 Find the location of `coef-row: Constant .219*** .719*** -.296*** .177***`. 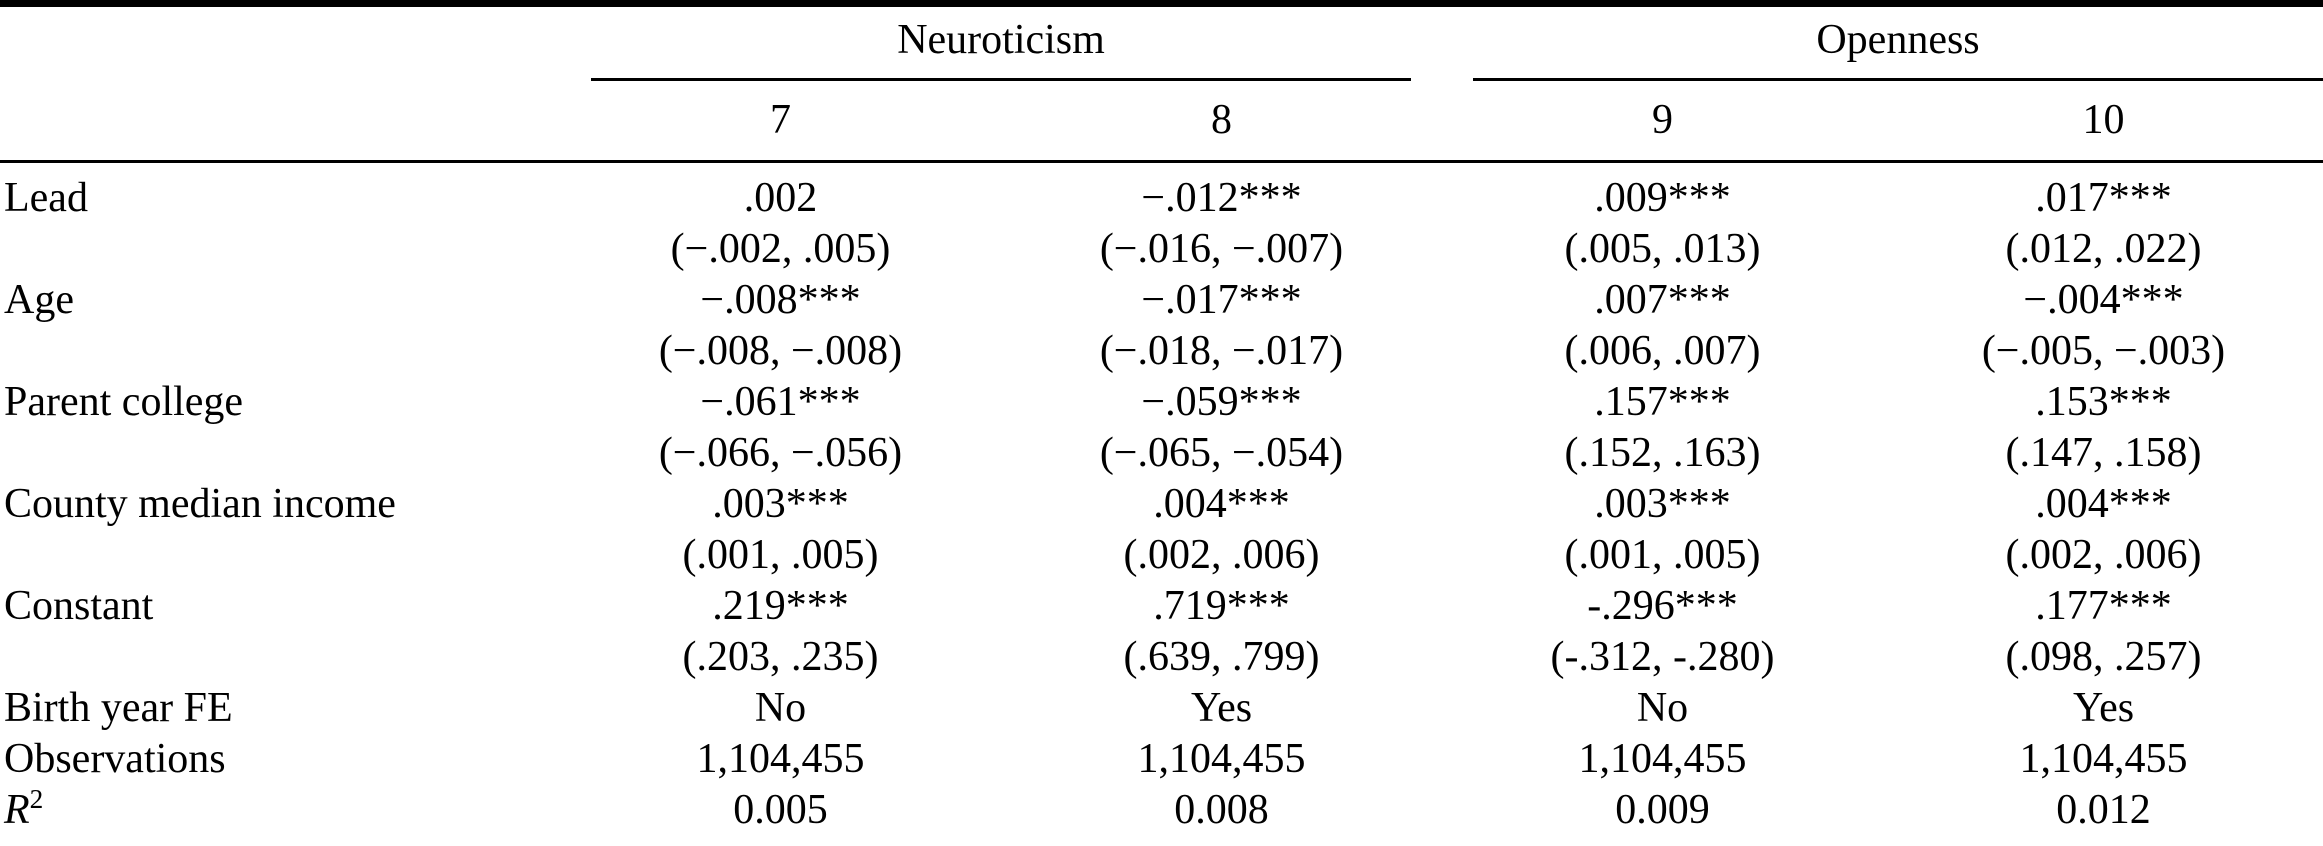

coef-row: Constant .219*** .719*** -.296*** .177*** is located at coordinates (1161, 606).